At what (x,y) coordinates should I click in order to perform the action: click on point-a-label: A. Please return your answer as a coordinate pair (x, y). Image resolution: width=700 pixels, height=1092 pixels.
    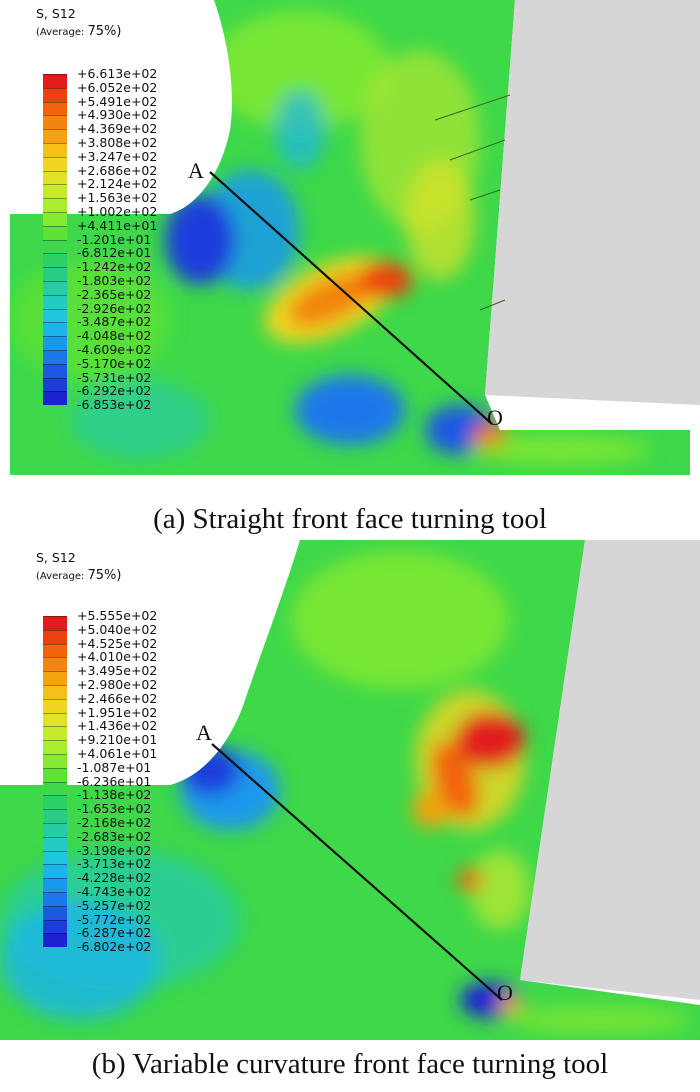
    Looking at the image, I should click on (204, 732).